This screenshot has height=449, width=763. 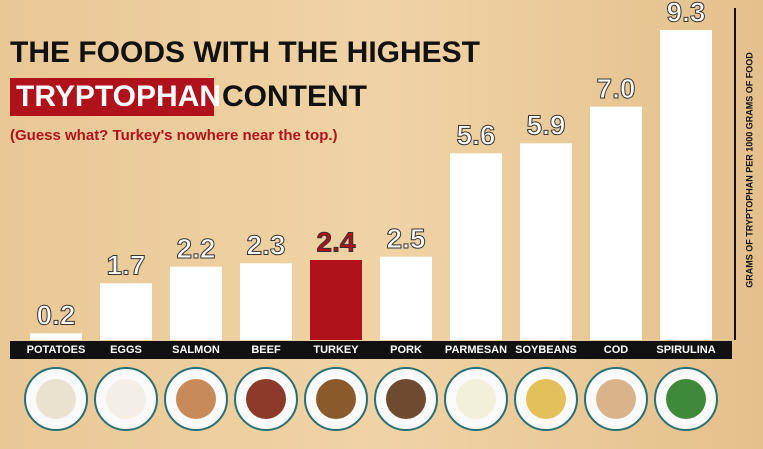 What do you see at coordinates (616, 88) in the screenshot?
I see `value-label: 7.0` at bounding box center [616, 88].